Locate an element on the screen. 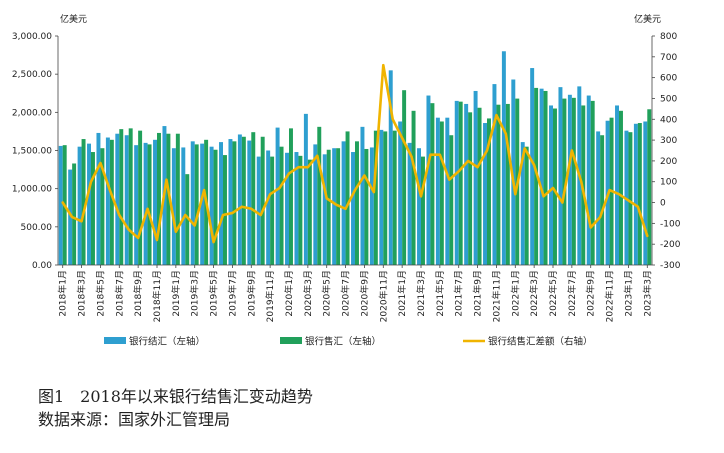 This screenshot has width=724, height=453. bar-sale-2019年3月 is located at coordinates (196, 204).